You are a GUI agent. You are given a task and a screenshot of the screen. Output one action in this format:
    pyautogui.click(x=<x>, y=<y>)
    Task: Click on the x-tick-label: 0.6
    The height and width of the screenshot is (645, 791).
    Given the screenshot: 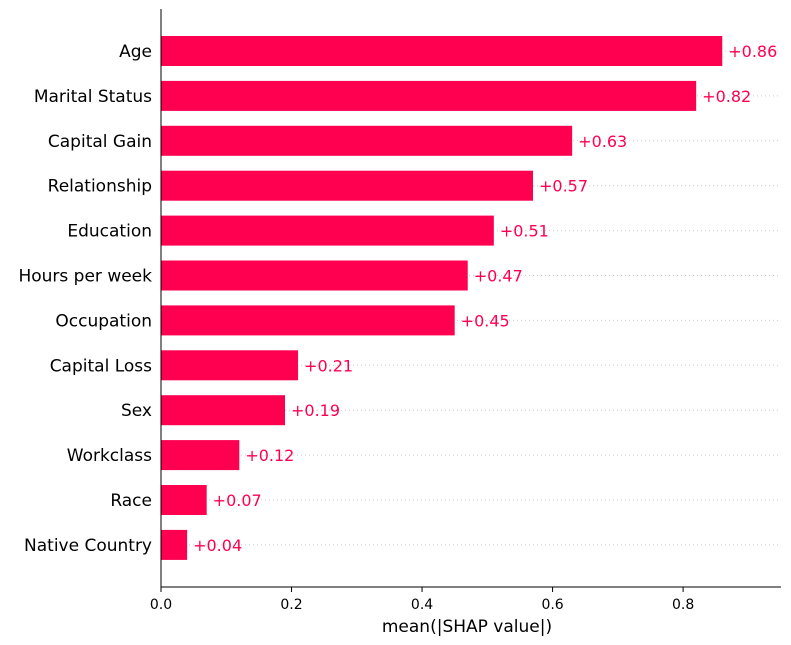 What is the action you would take?
    pyautogui.click(x=552, y=605)
    